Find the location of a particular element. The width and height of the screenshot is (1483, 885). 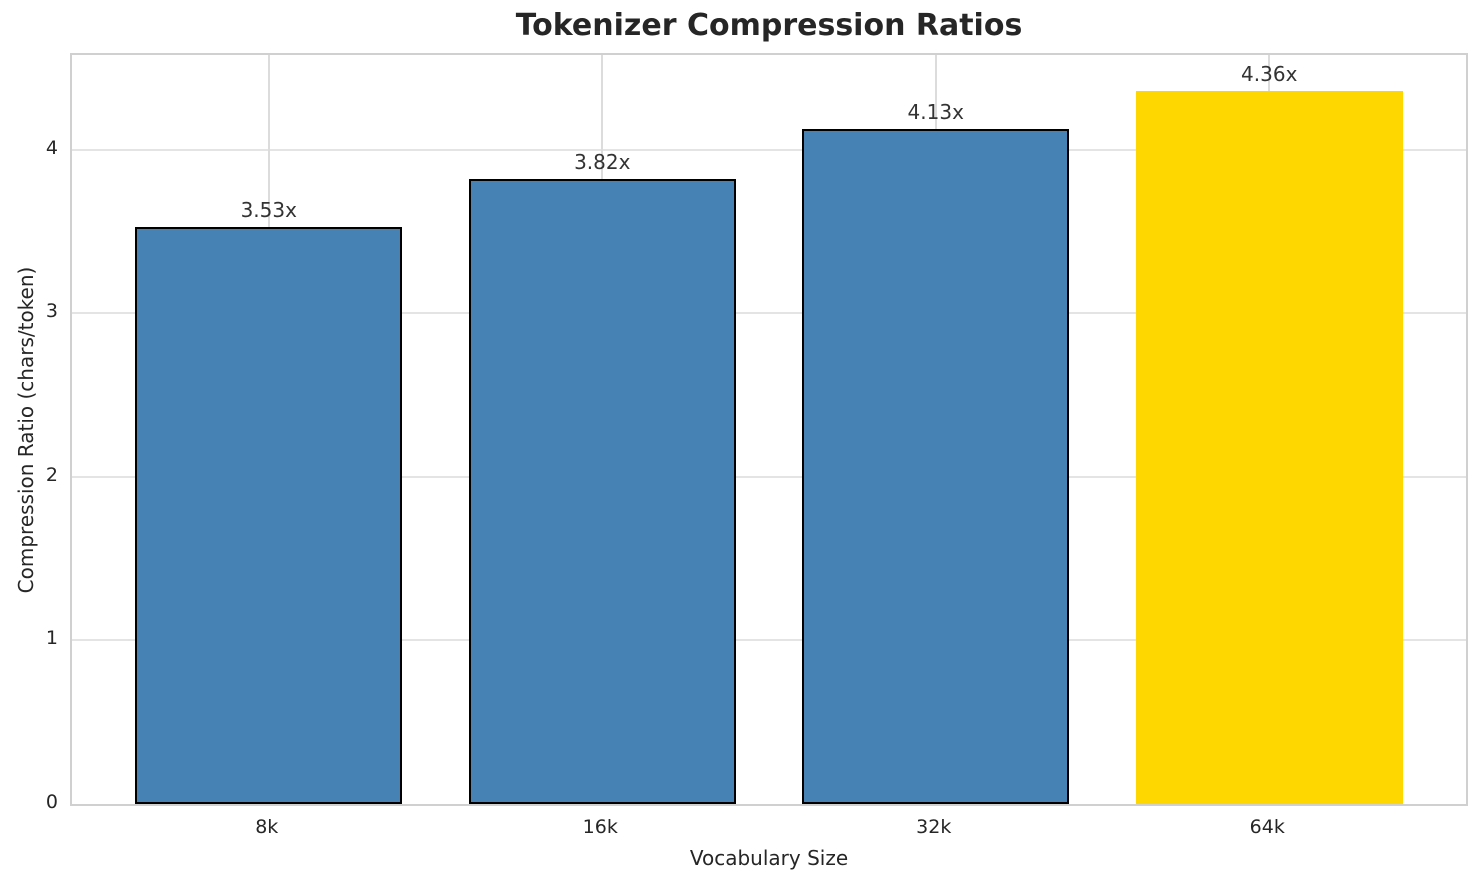

bar-8k is located at coordinates (269, 515).